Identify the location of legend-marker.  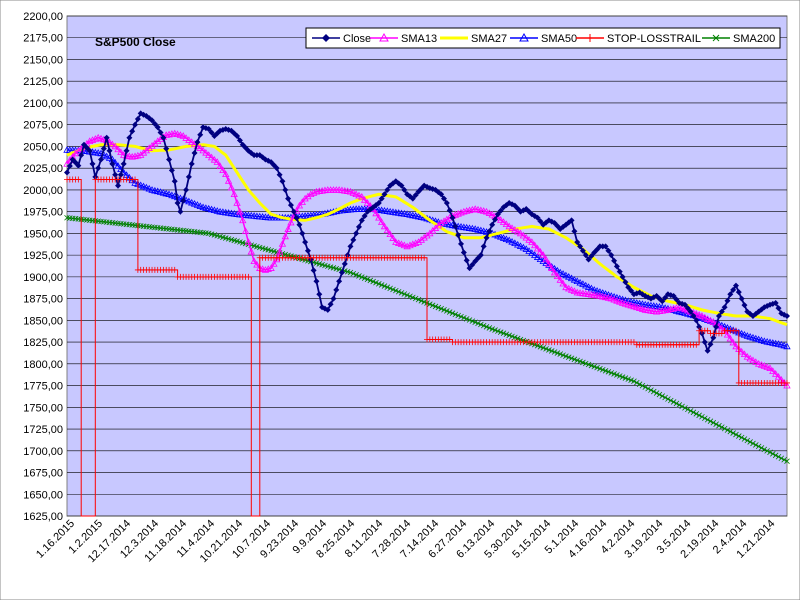
(524, 37).